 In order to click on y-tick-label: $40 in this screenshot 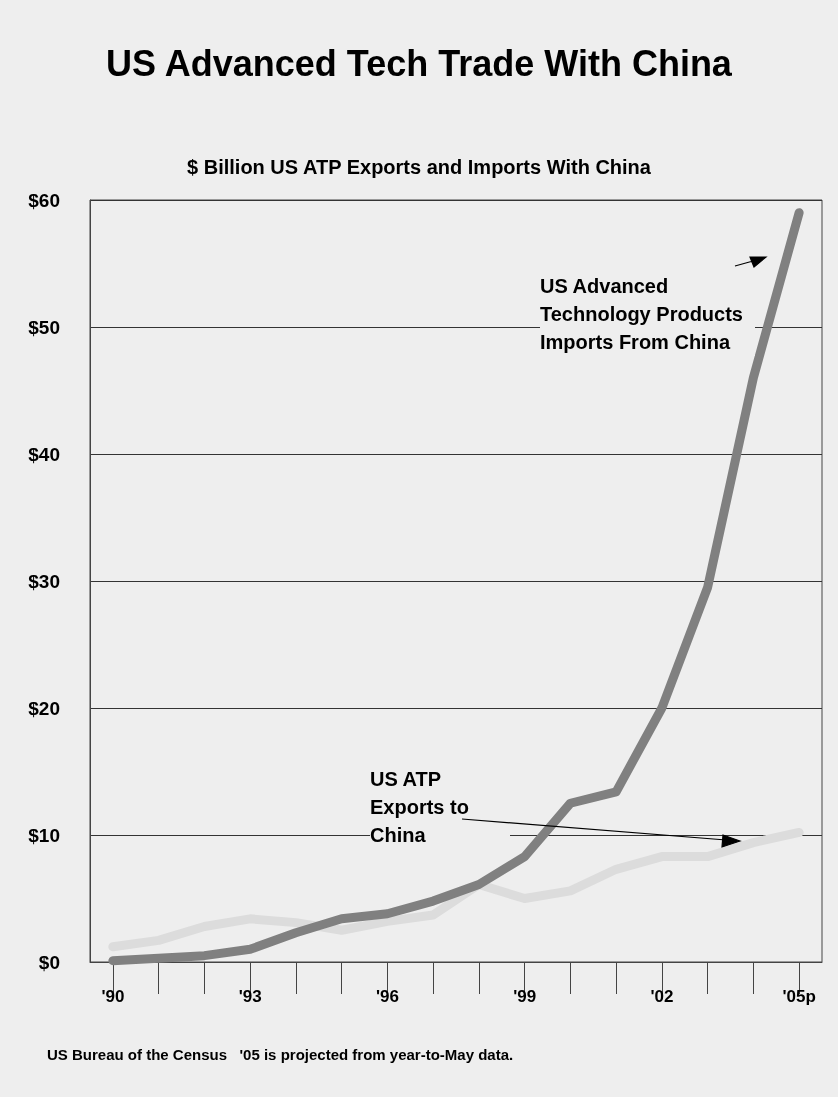, I will do `click(44, 454)`.